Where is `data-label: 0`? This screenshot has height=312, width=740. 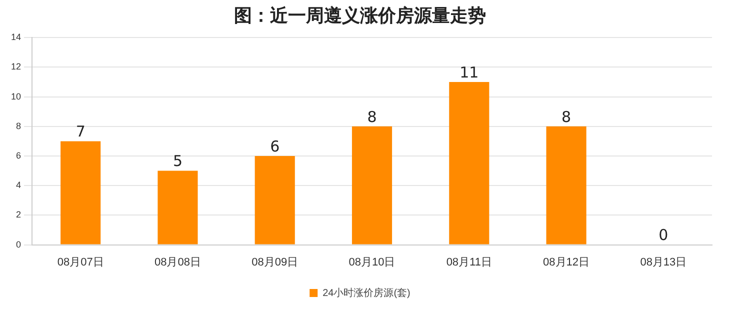 data-label: 0 is located at coordinates (663, 235).